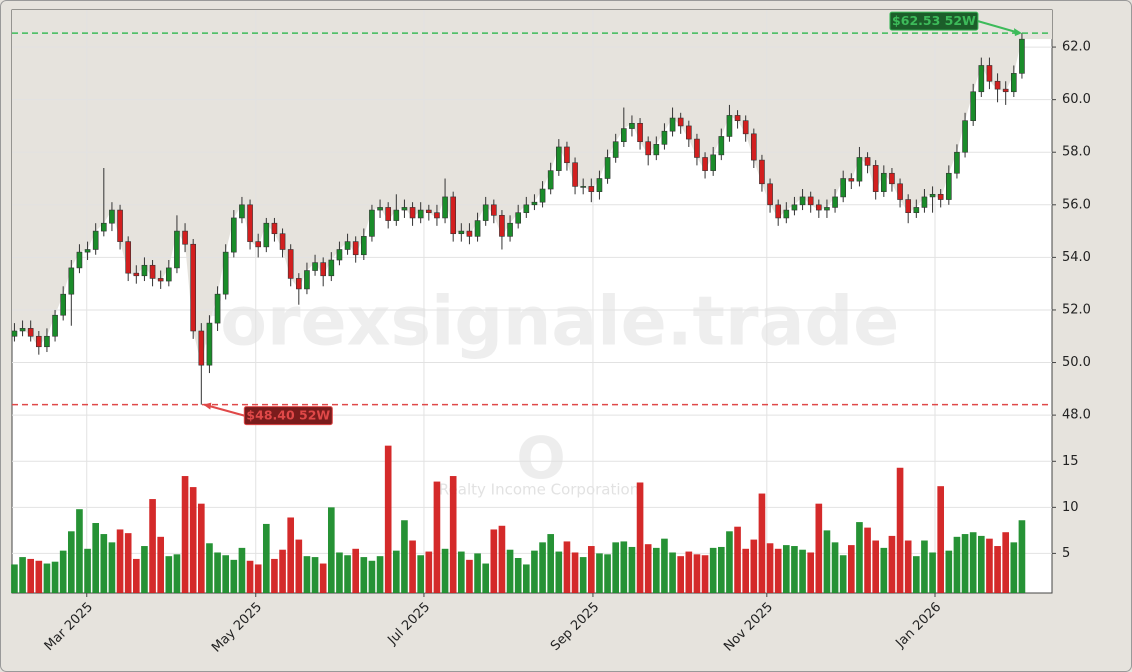  I want to click on company-watermark: Realty Income Corporation, so click(539, 490).